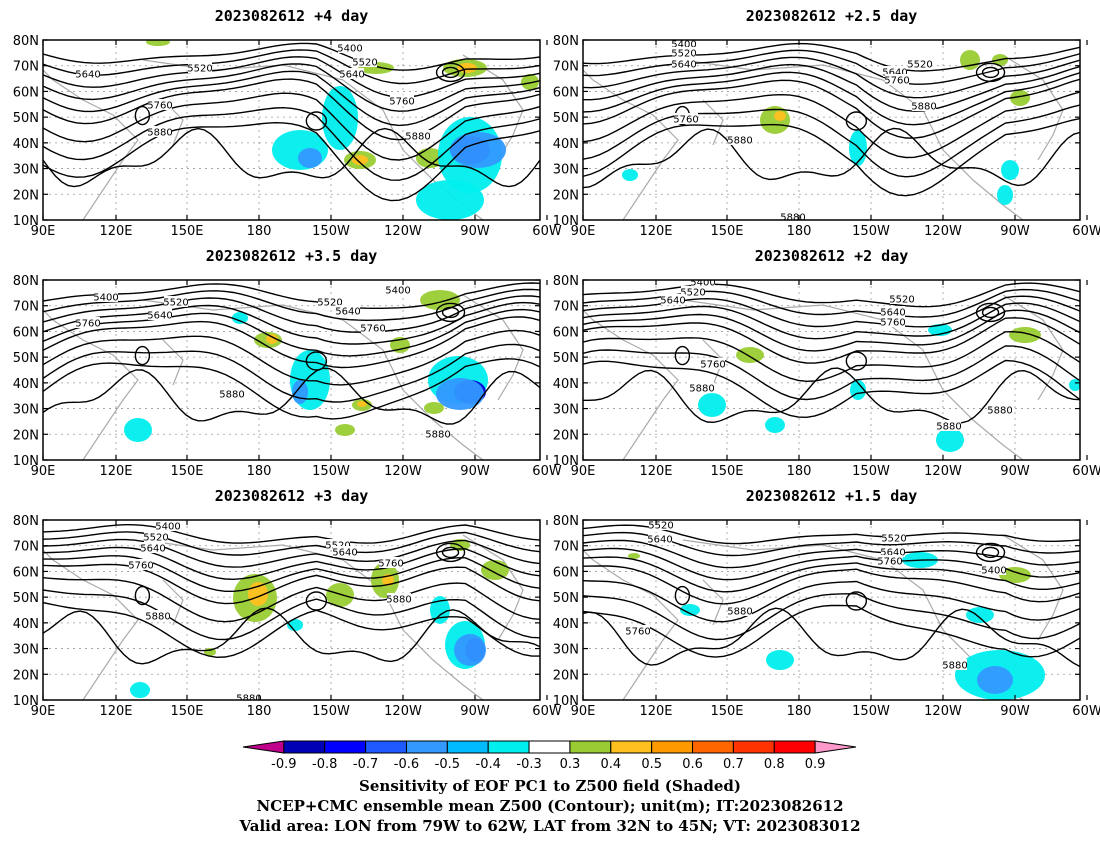 The image size is (1100, 850). What do you see at coordinates (528, 764) in the screenshot?
I see `colorbar-label: -0.3` at bounding box center [528, 764].